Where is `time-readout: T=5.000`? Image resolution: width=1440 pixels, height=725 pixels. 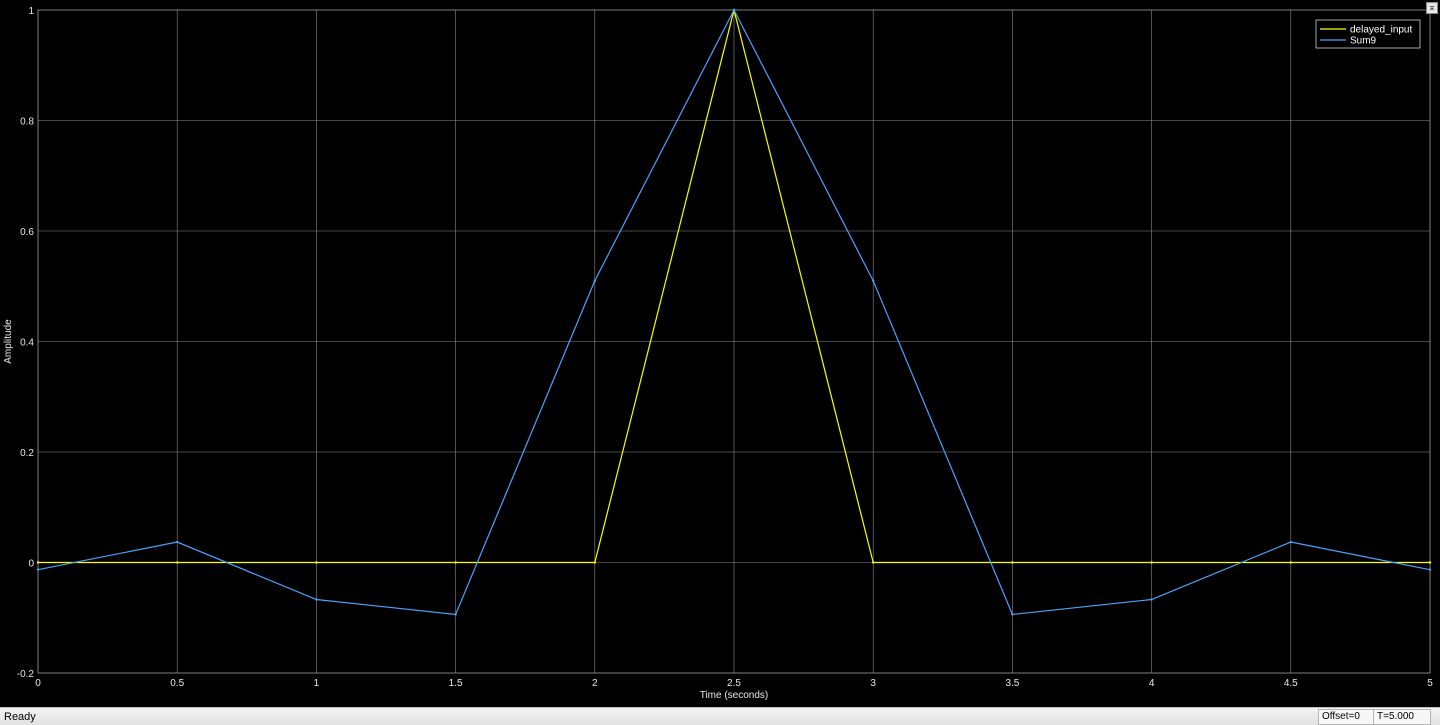
time-readout: T=5.000 is located at coordinates (1402, 717).